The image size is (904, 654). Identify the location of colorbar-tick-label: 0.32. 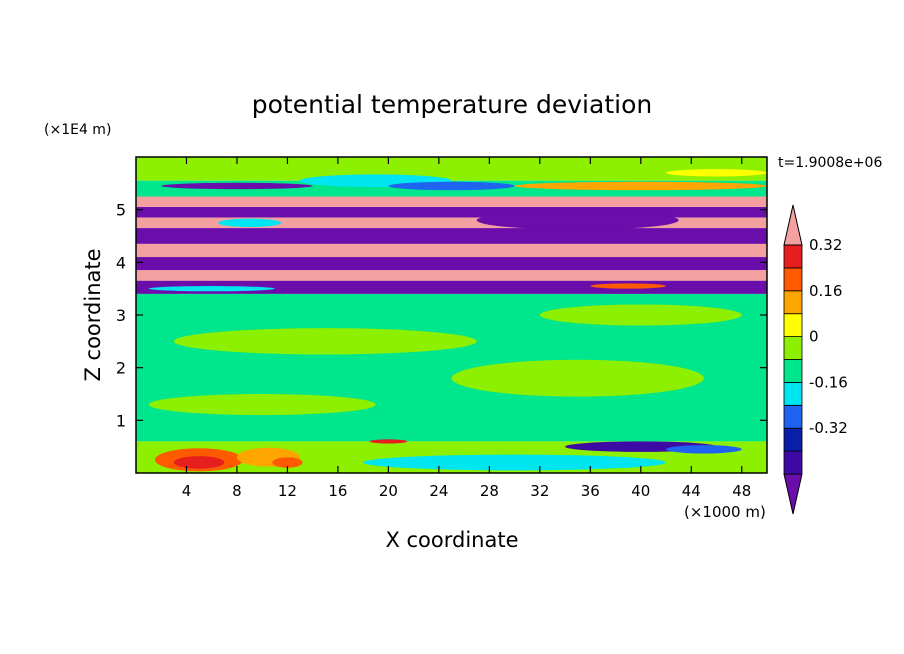
(825, 245).